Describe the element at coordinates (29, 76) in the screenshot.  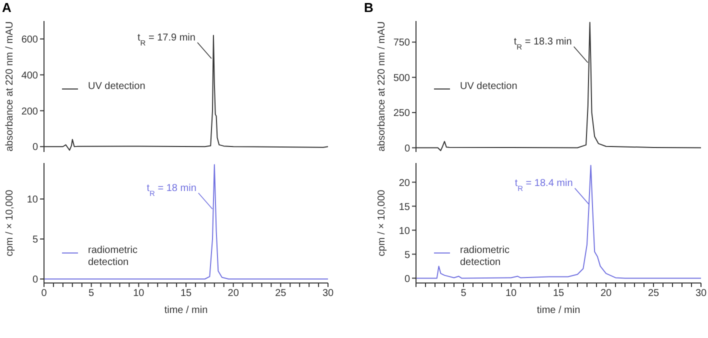
I see `y-tick-label: 400` at that location.